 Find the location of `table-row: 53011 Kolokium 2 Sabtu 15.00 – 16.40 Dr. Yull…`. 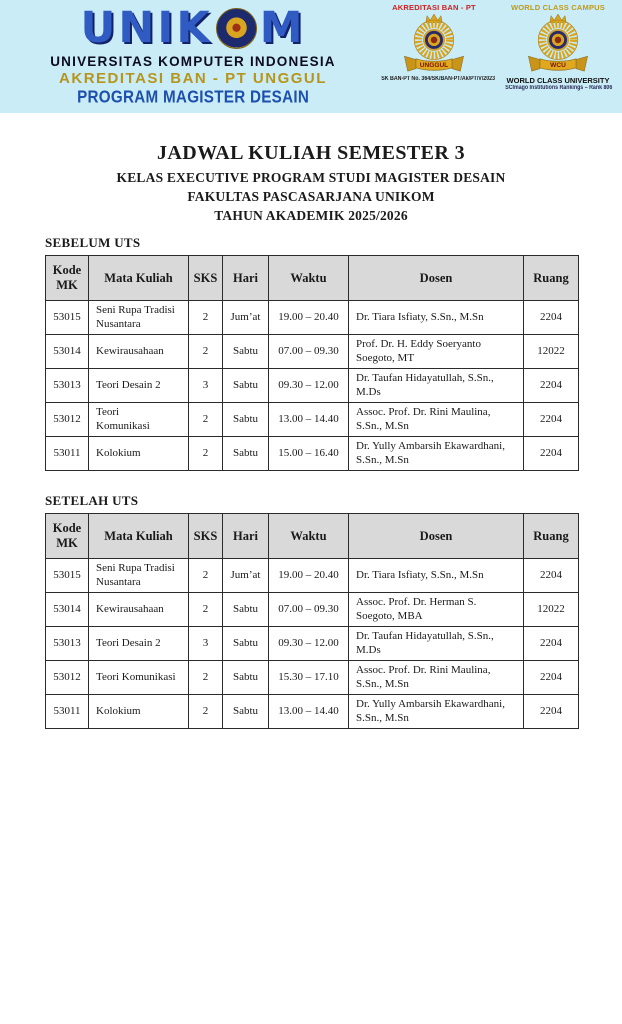

table-row: 53011 Kolokium 2 Sabtu 15.00 – 16.40 Dr. Yull… is located at coordinates (312, 453).